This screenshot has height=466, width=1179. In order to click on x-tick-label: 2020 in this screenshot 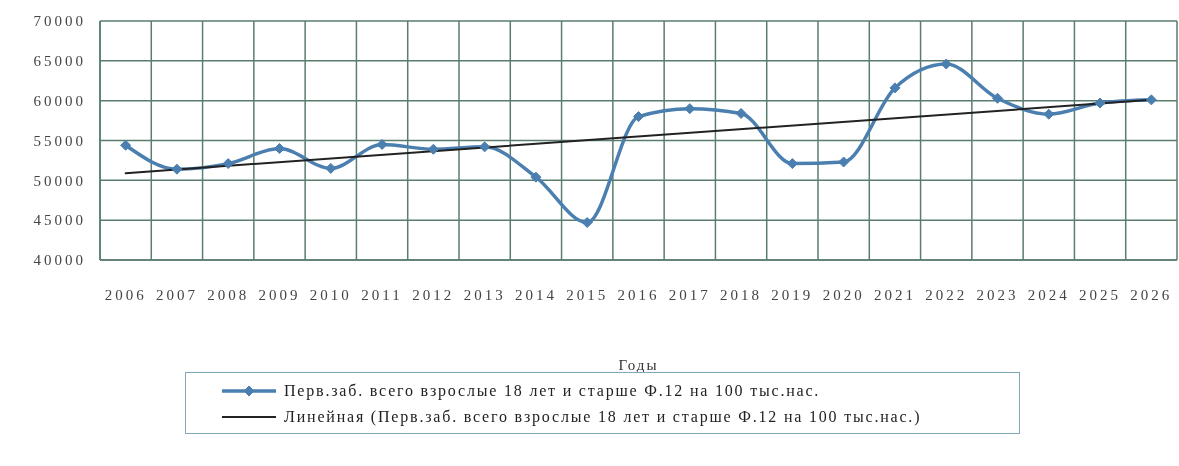, I will do `click(843, 294)`.